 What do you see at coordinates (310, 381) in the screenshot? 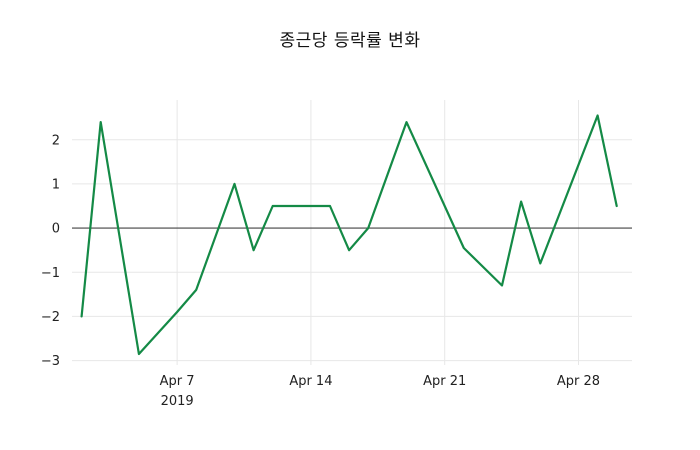
I see `x-tick-label: Apr 14` at bounding box center [310, 381].